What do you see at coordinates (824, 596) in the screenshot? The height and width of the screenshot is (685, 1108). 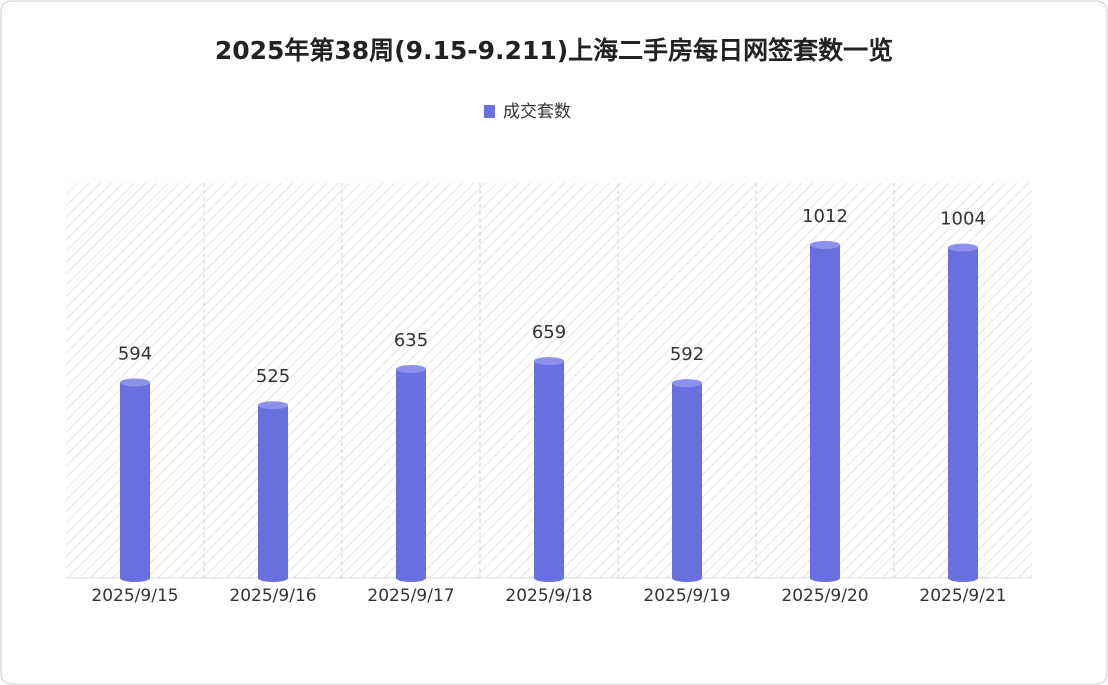 I see `x-tick-label: 2025/9/20` at bounding box center [824, 596].